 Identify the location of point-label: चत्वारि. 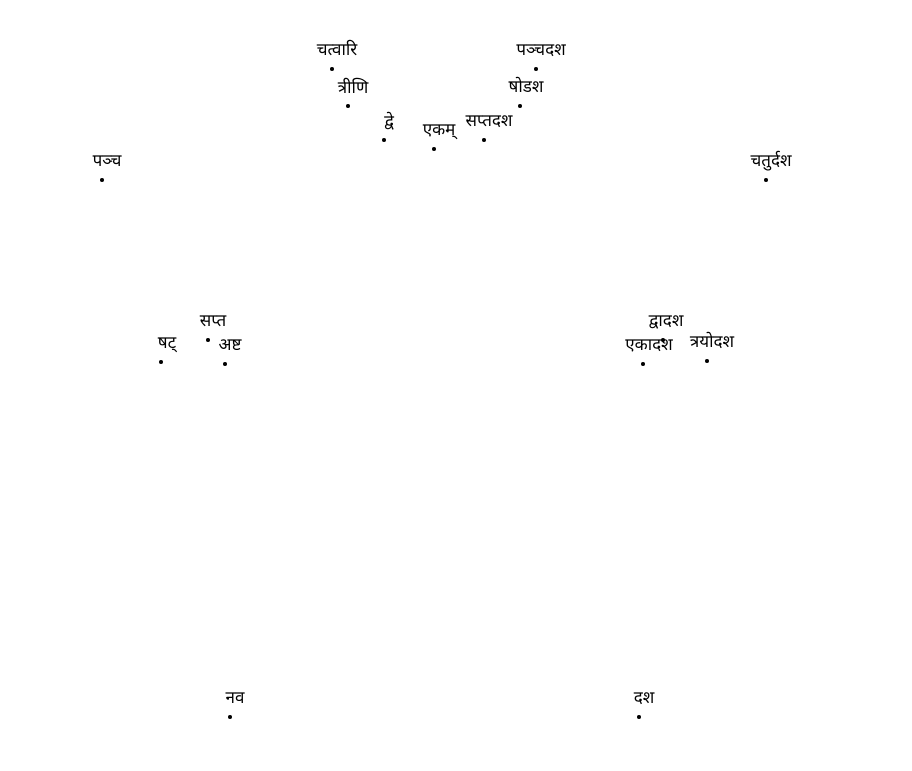
(337, 50).